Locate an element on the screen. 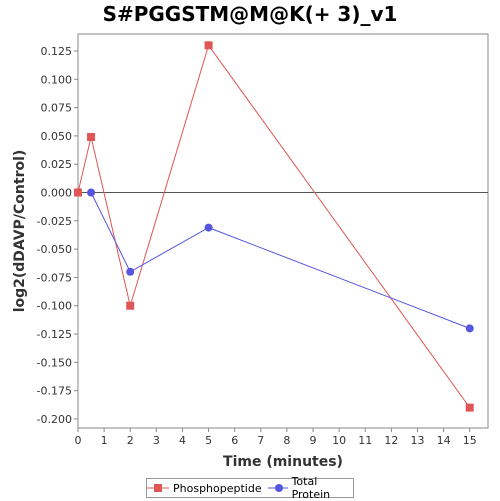  x-tick-label: 0 is located at coordinates (78, 440).